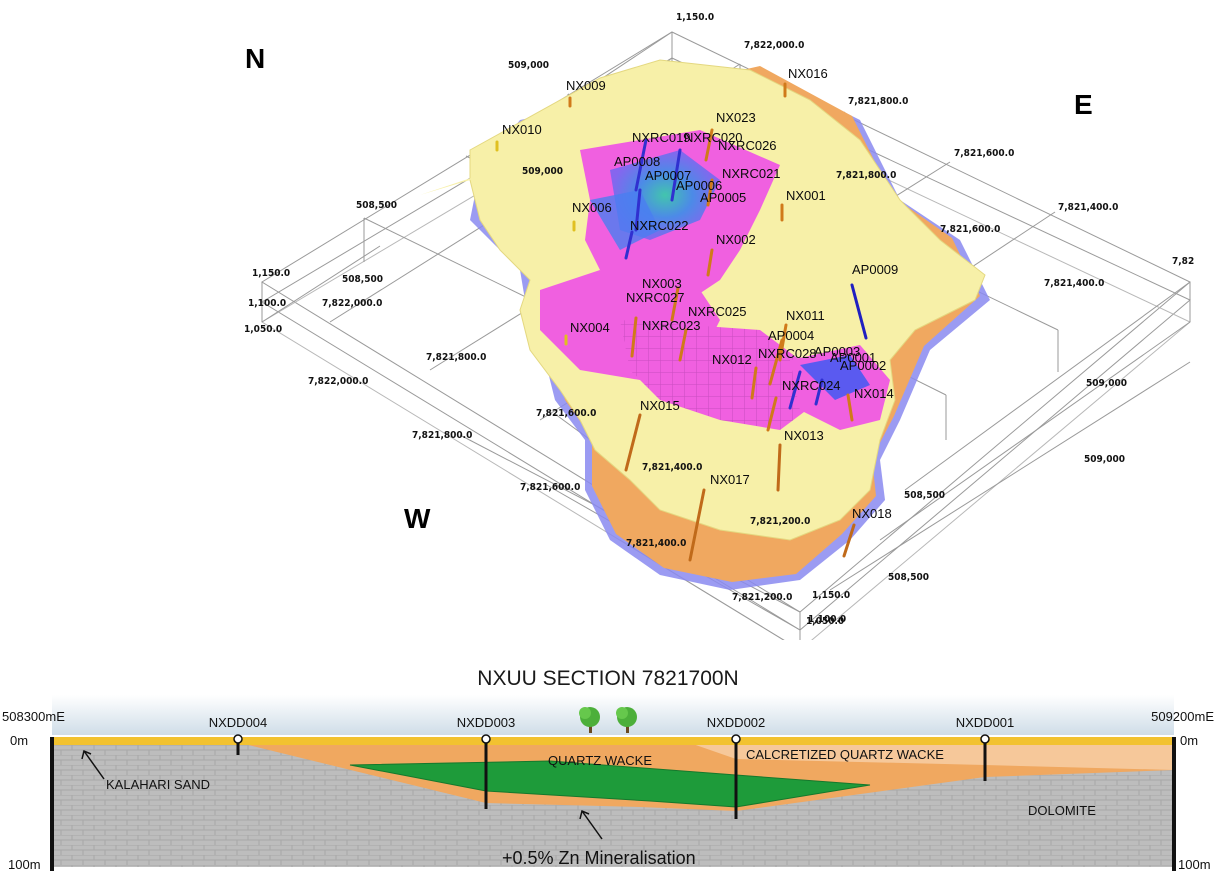  I want to click on hole-label: NXRC020, so click(713, 137).